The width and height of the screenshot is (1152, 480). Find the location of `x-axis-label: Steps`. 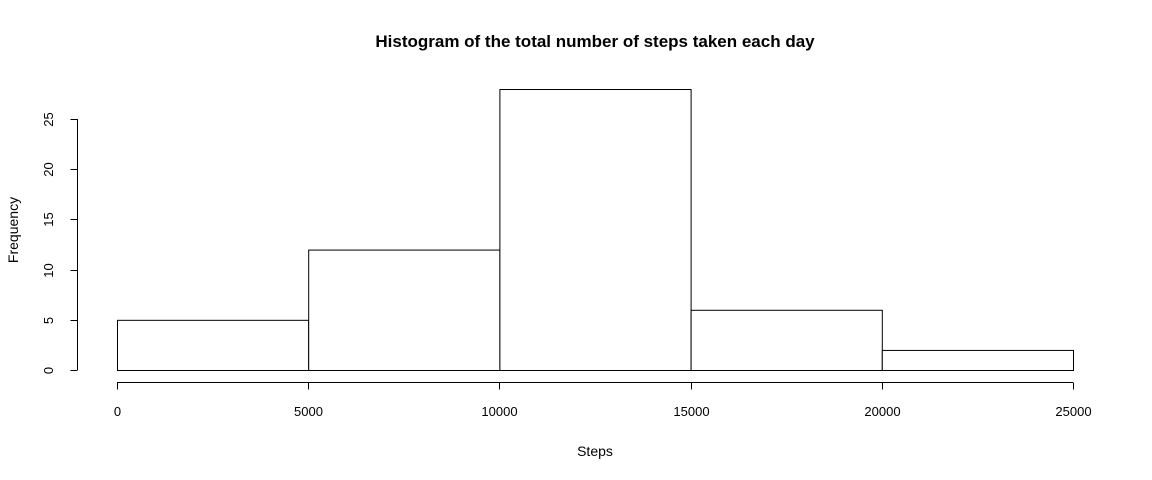

x-axis-label: Steps is located at coordinates (595, 451).